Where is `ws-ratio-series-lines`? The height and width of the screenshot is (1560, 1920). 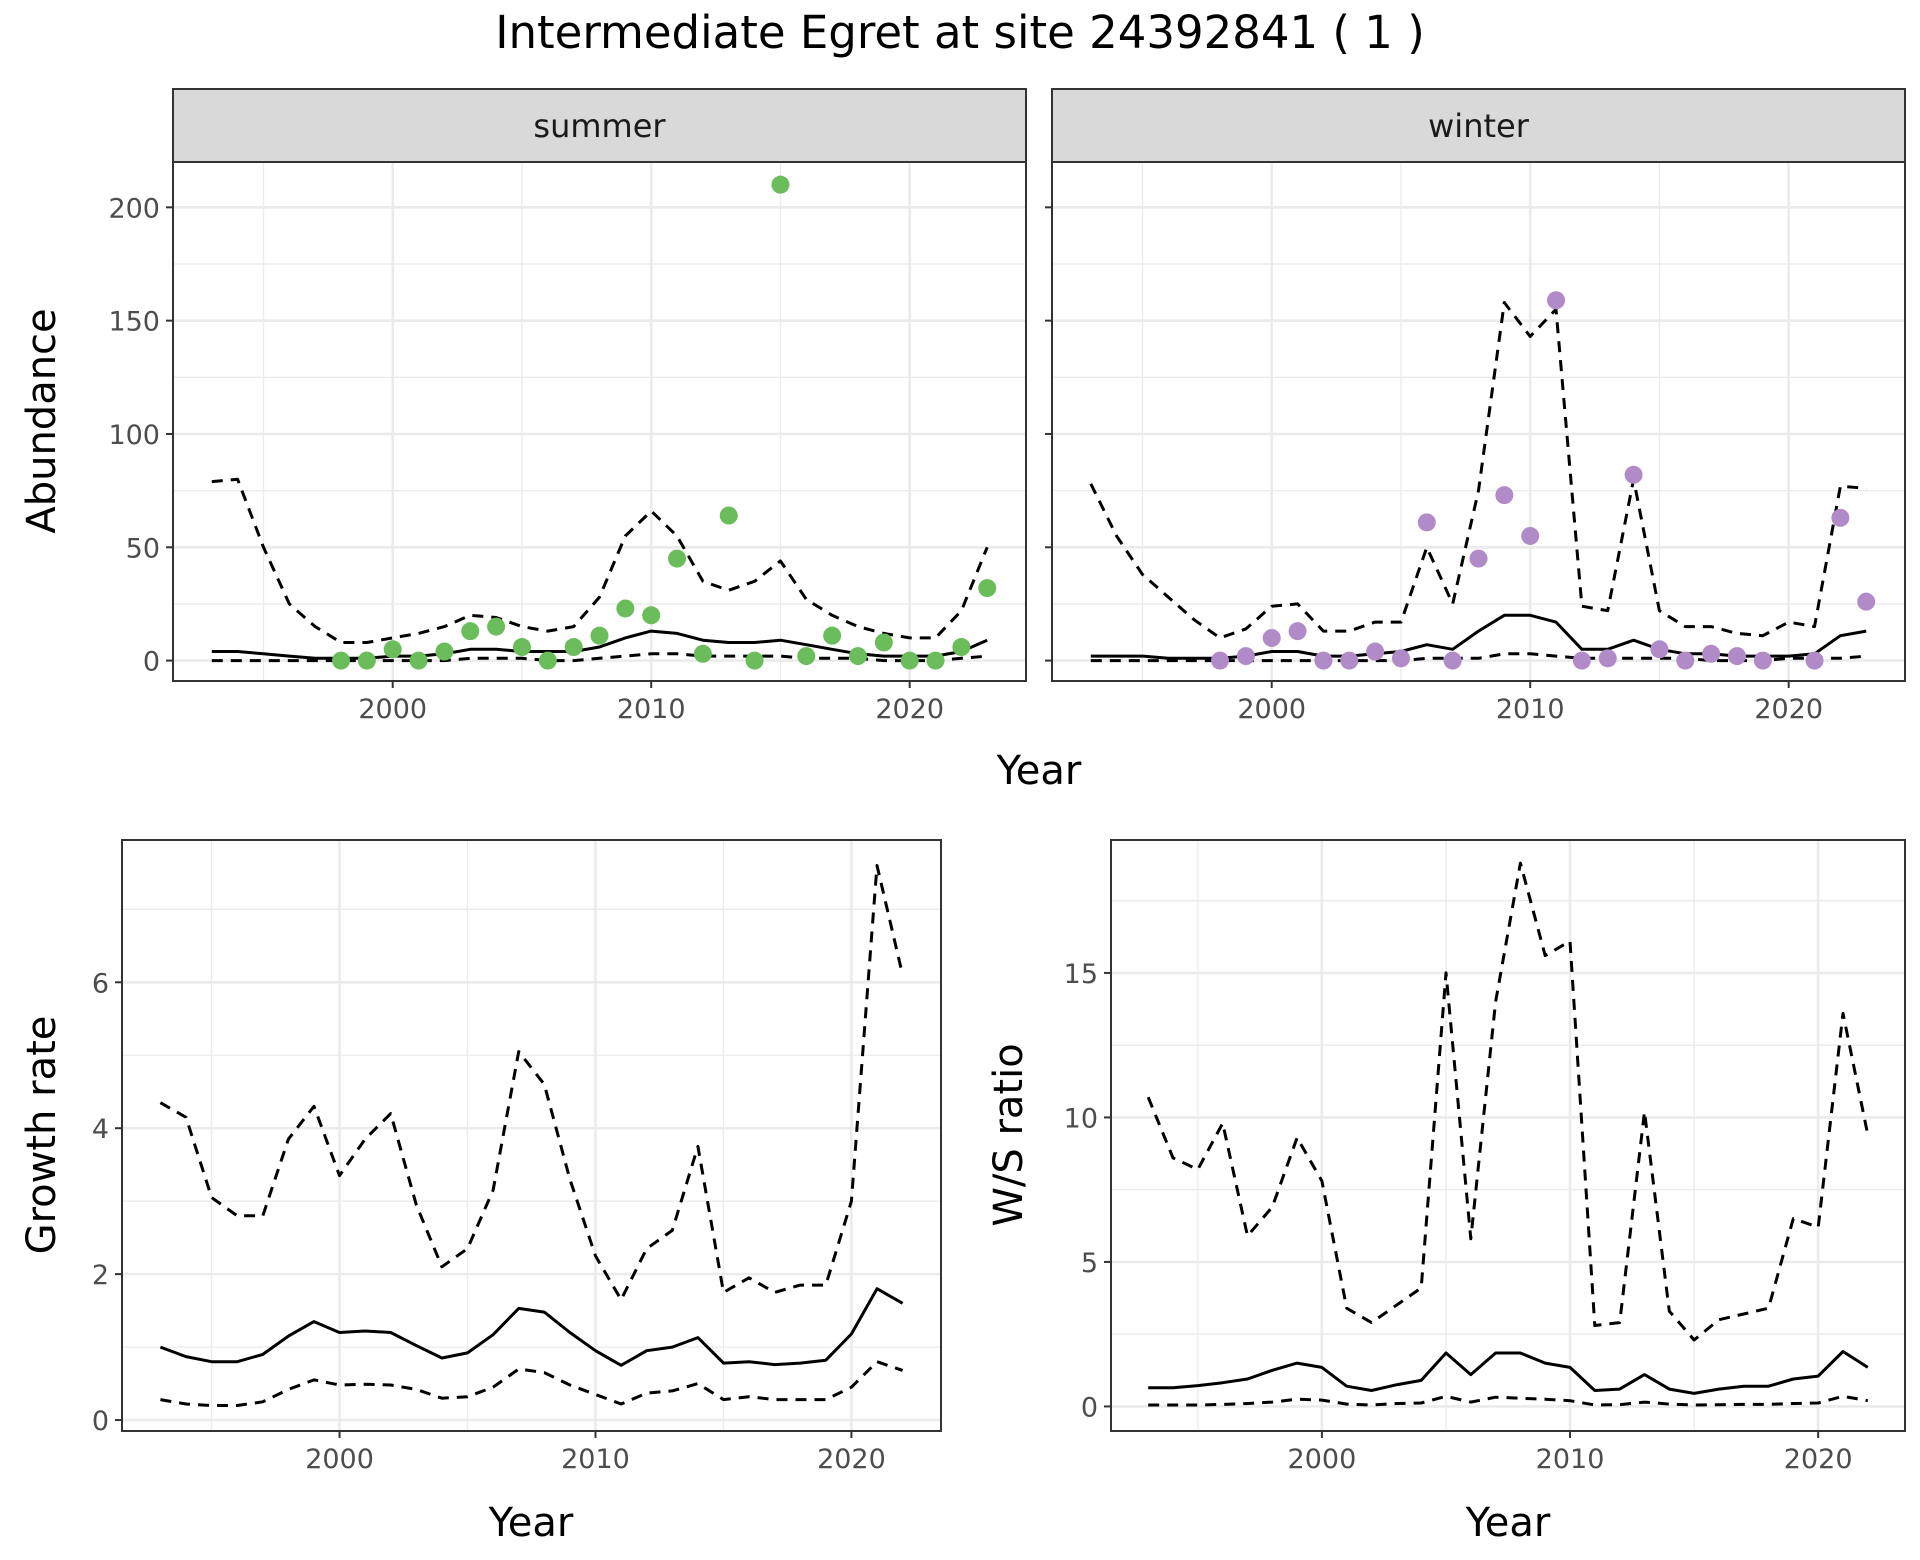 ws-ratio-series-lines is located at coordinates (1508, 1134).